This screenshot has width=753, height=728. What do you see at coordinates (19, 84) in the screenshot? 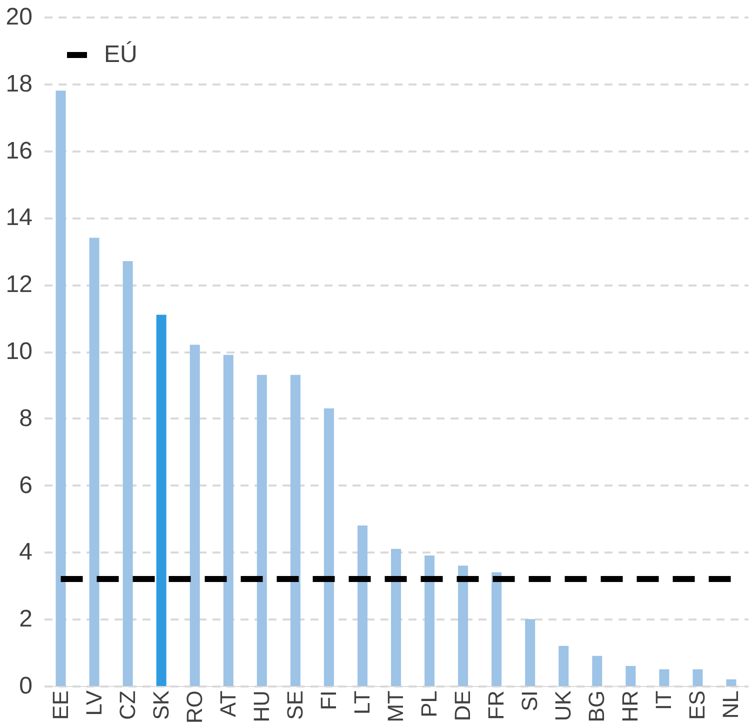
I see `y-tick-label: 18` at bounding box center [19, 84].